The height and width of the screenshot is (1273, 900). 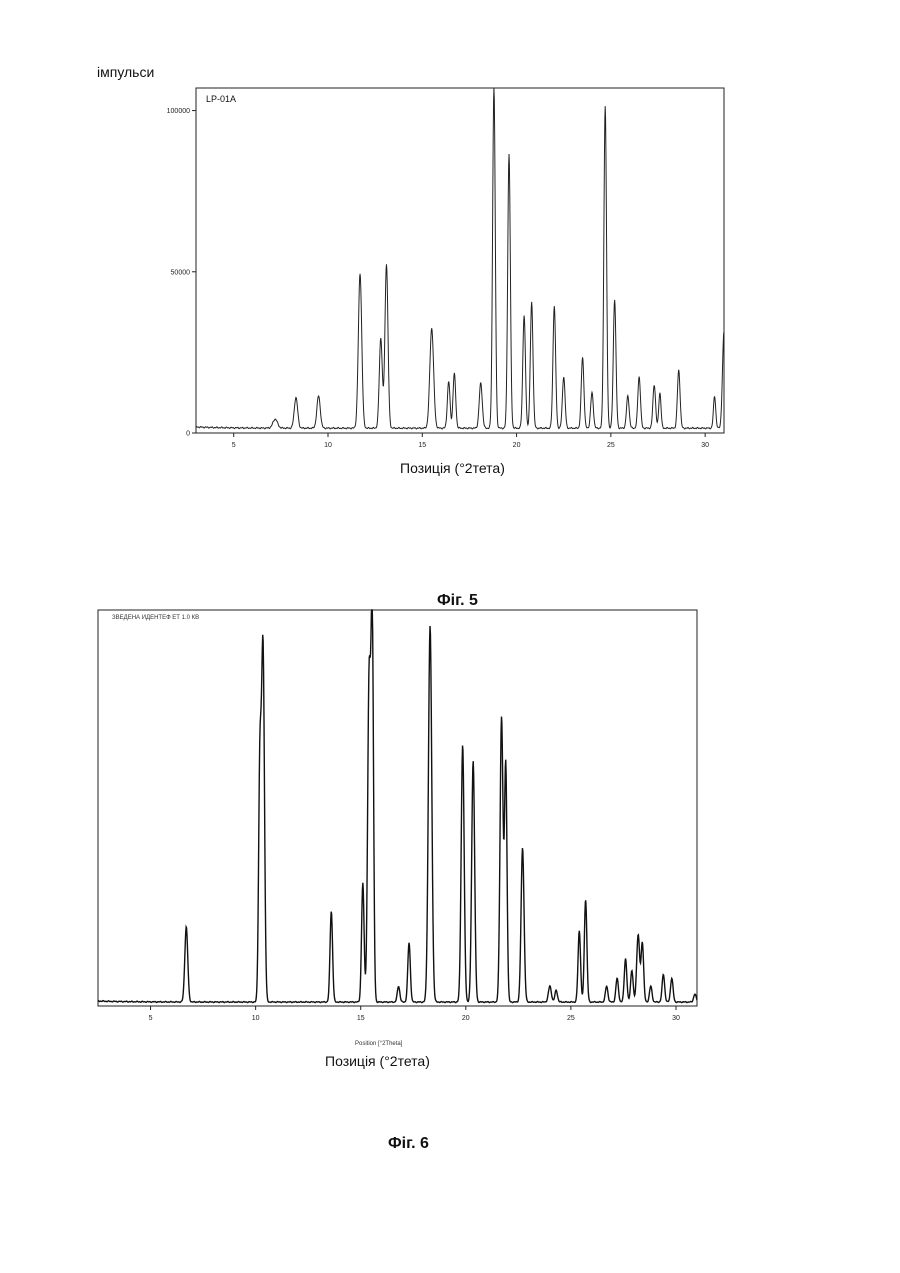 I want to click on chart2-header: ЗВЕДЕНА ИДЕНТЕФ ЕТ 1.0 КВ, so click(x=155, y=618).